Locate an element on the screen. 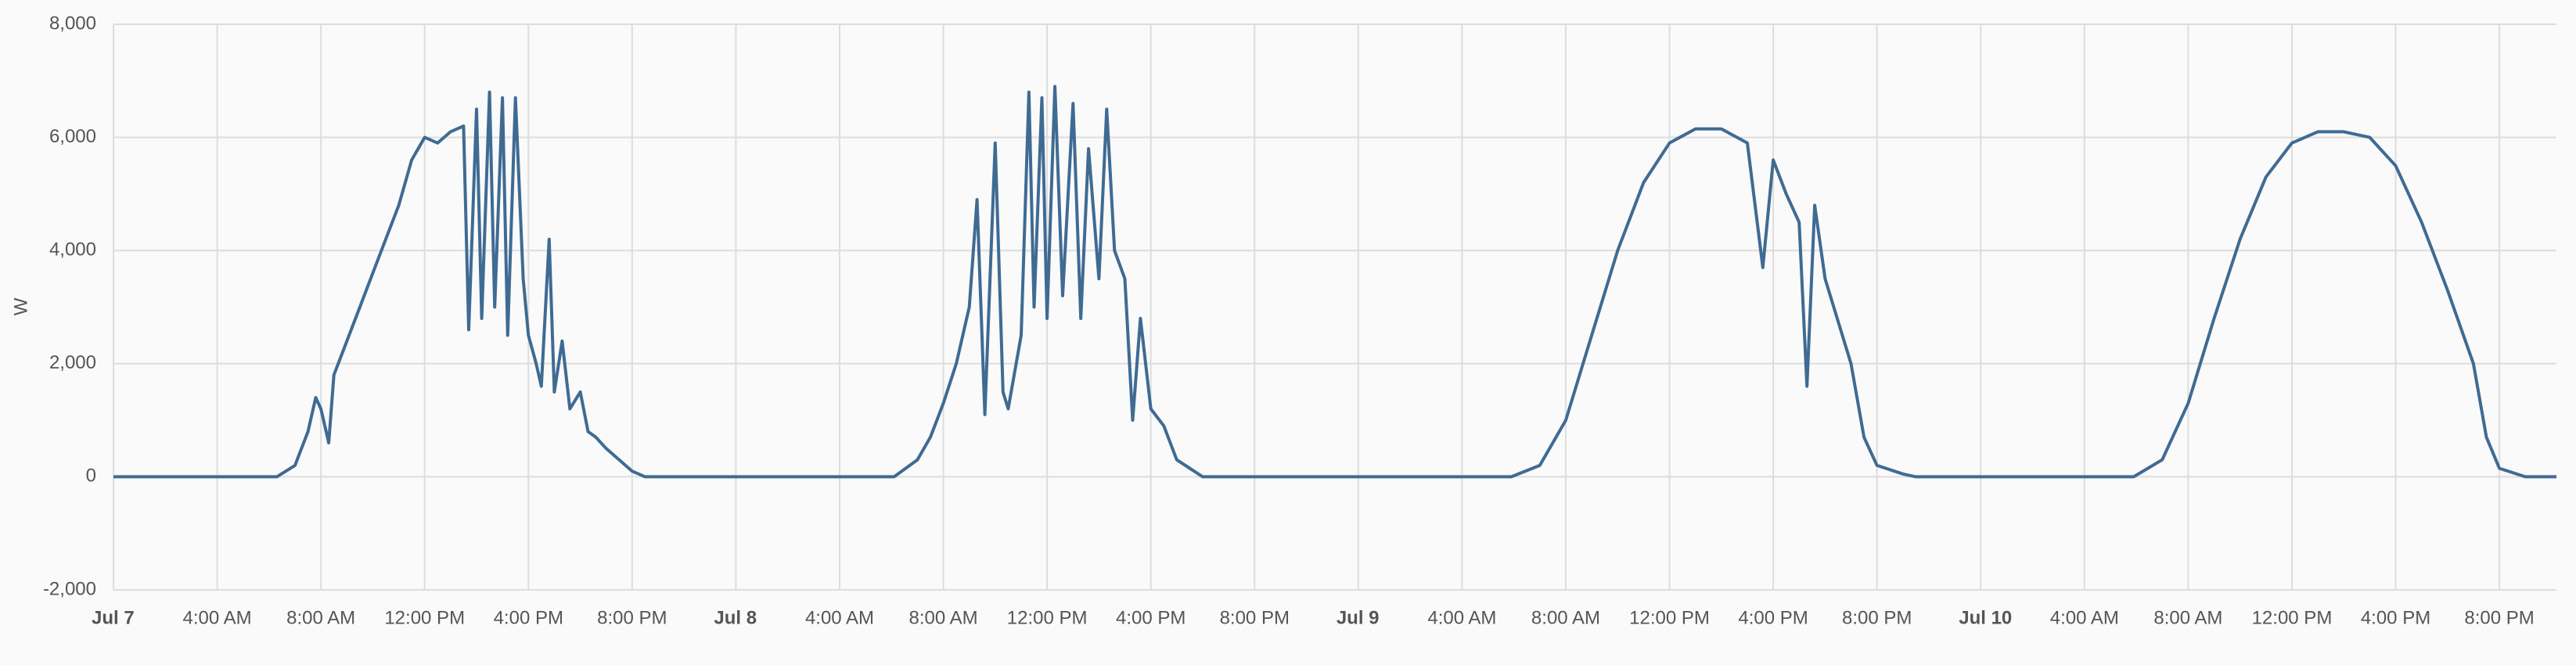 This screenshot has height=665, width=2576. y-tick-label: 8,000 is located at coordinates (72, 23).